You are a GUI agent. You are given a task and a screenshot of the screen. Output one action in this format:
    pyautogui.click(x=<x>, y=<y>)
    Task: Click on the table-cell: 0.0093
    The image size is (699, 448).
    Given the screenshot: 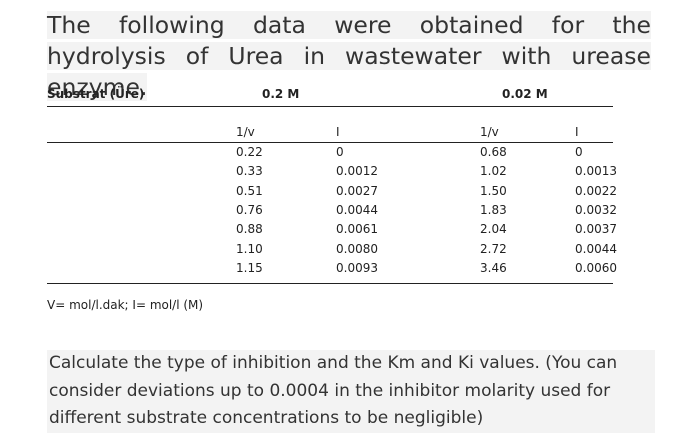 What is the action you would take?
    pyautogui.click(x=357, y=267)
    